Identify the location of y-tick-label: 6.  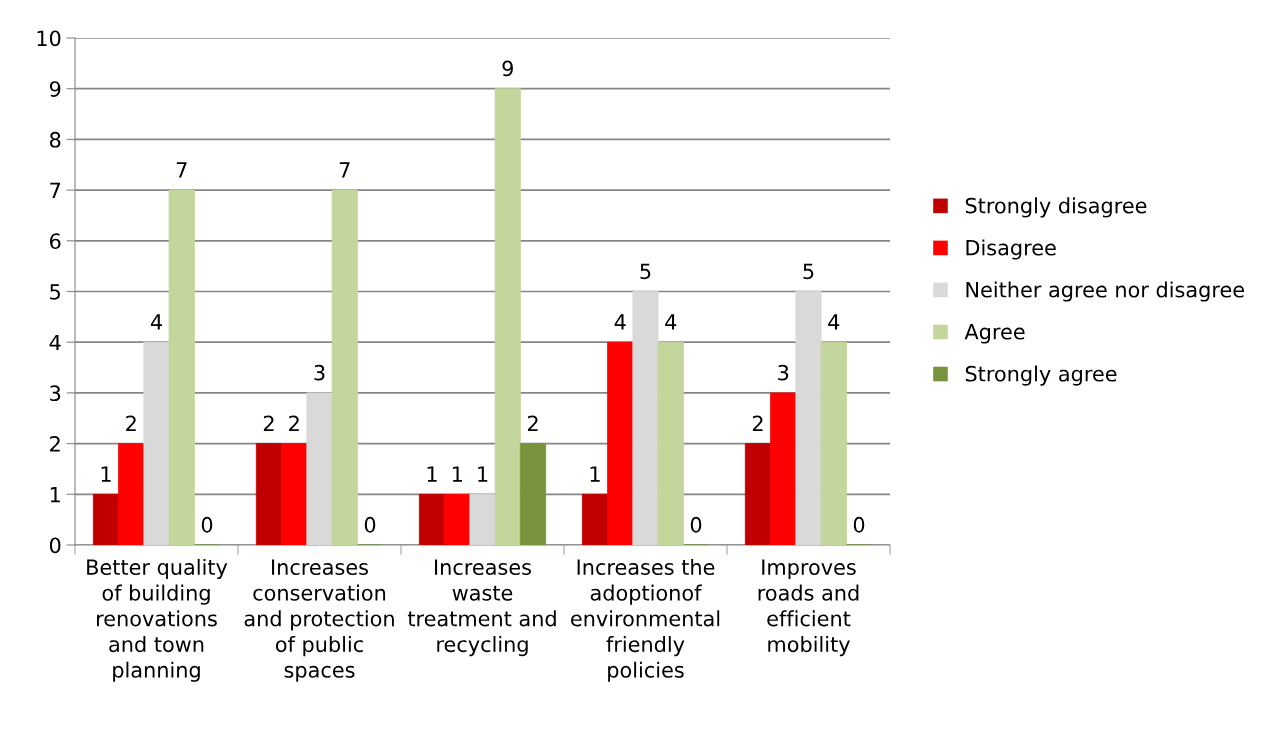
(55, 241).